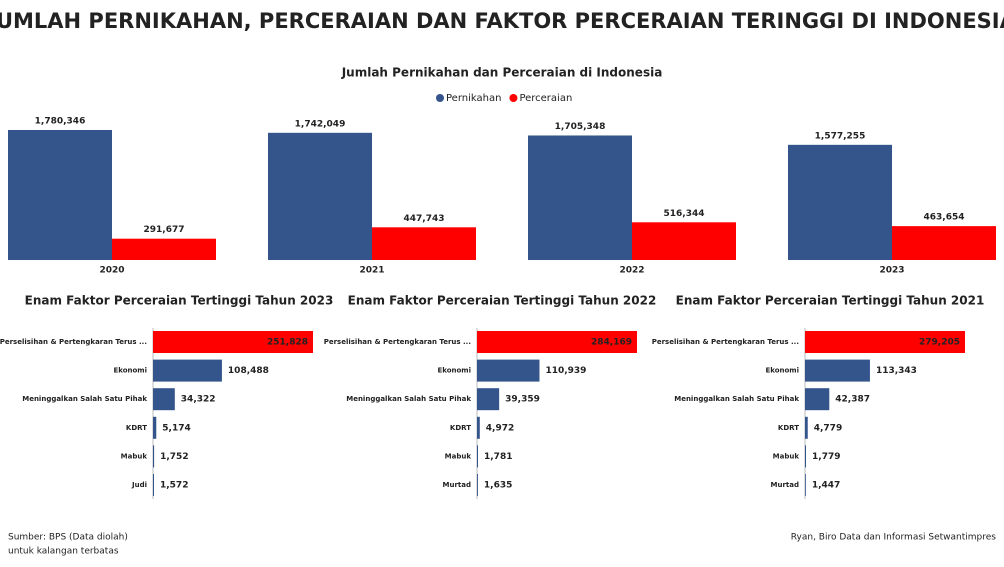  What do you see at coordinates (545, 98) in the screenshot?
I see `legend-label: Perceraian` at bounding box center [545, 98].